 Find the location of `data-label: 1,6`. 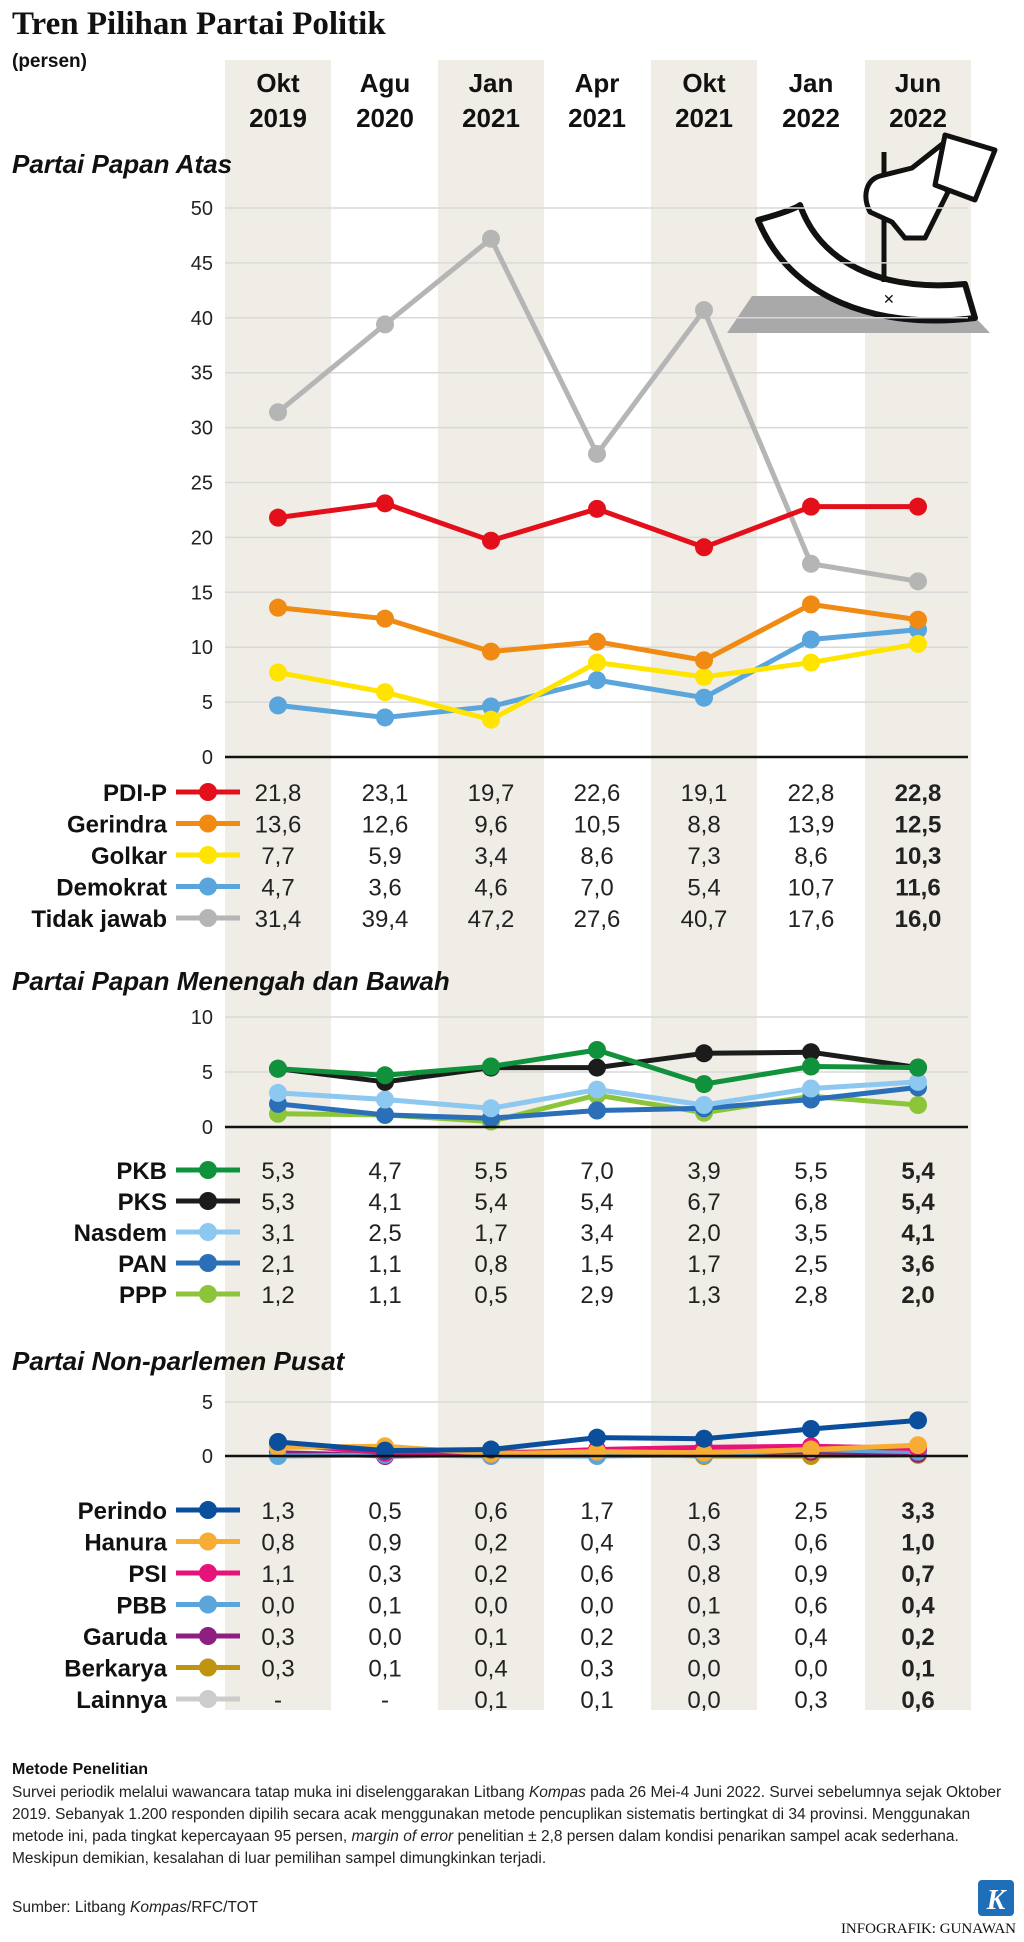

data-label: 1,6 is located at coordinates (703, 1511).